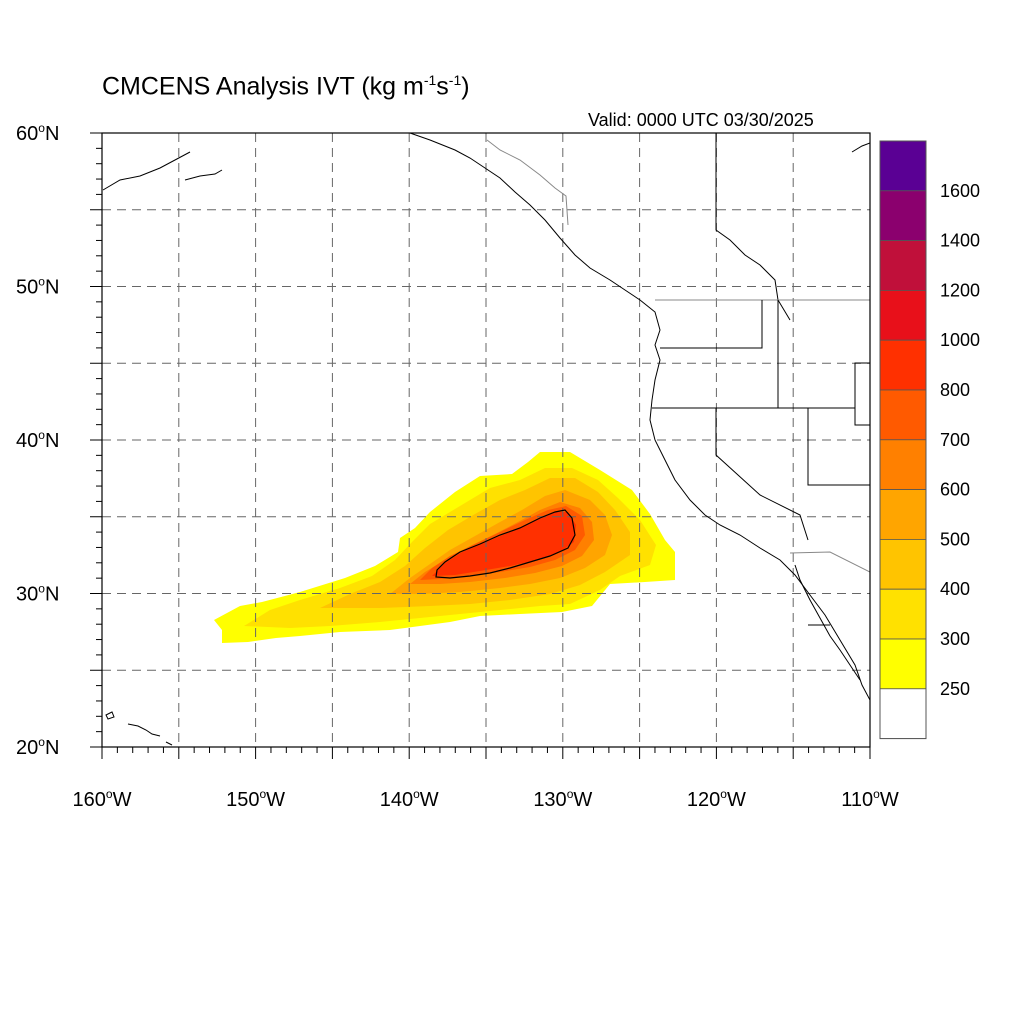 The image size is (1024, 1024). I want to click on state-borders, so click(761, 379).